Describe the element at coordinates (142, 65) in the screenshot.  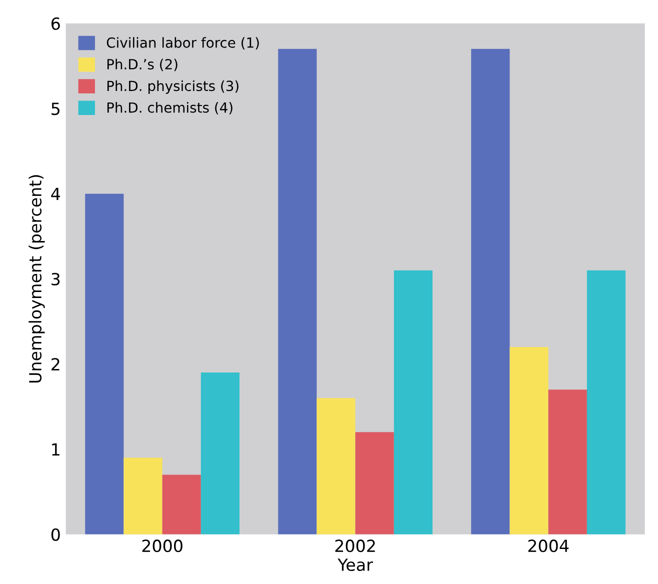
I see `legend-label: Ph.D.’s (2)` at that location.